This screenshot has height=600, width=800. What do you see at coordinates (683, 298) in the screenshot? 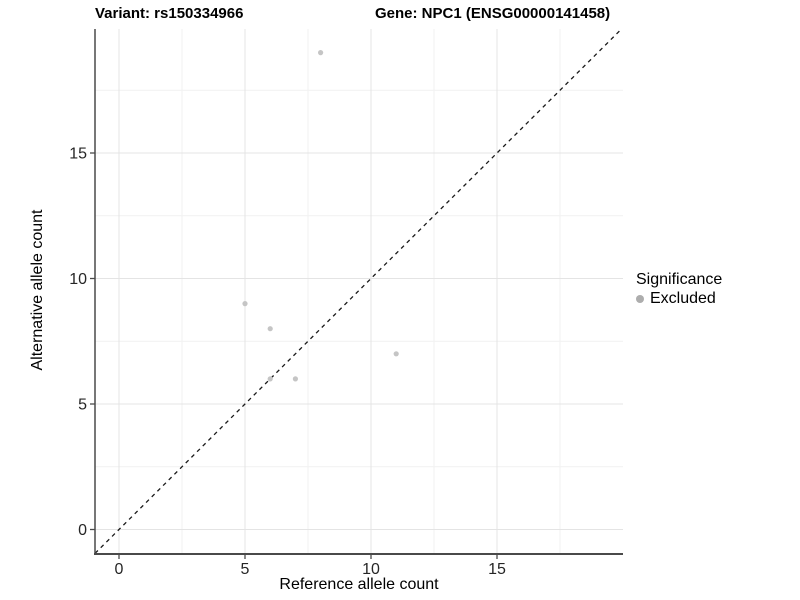
I see `legend-item-label: Excluded` at bounding box center [683, 298].